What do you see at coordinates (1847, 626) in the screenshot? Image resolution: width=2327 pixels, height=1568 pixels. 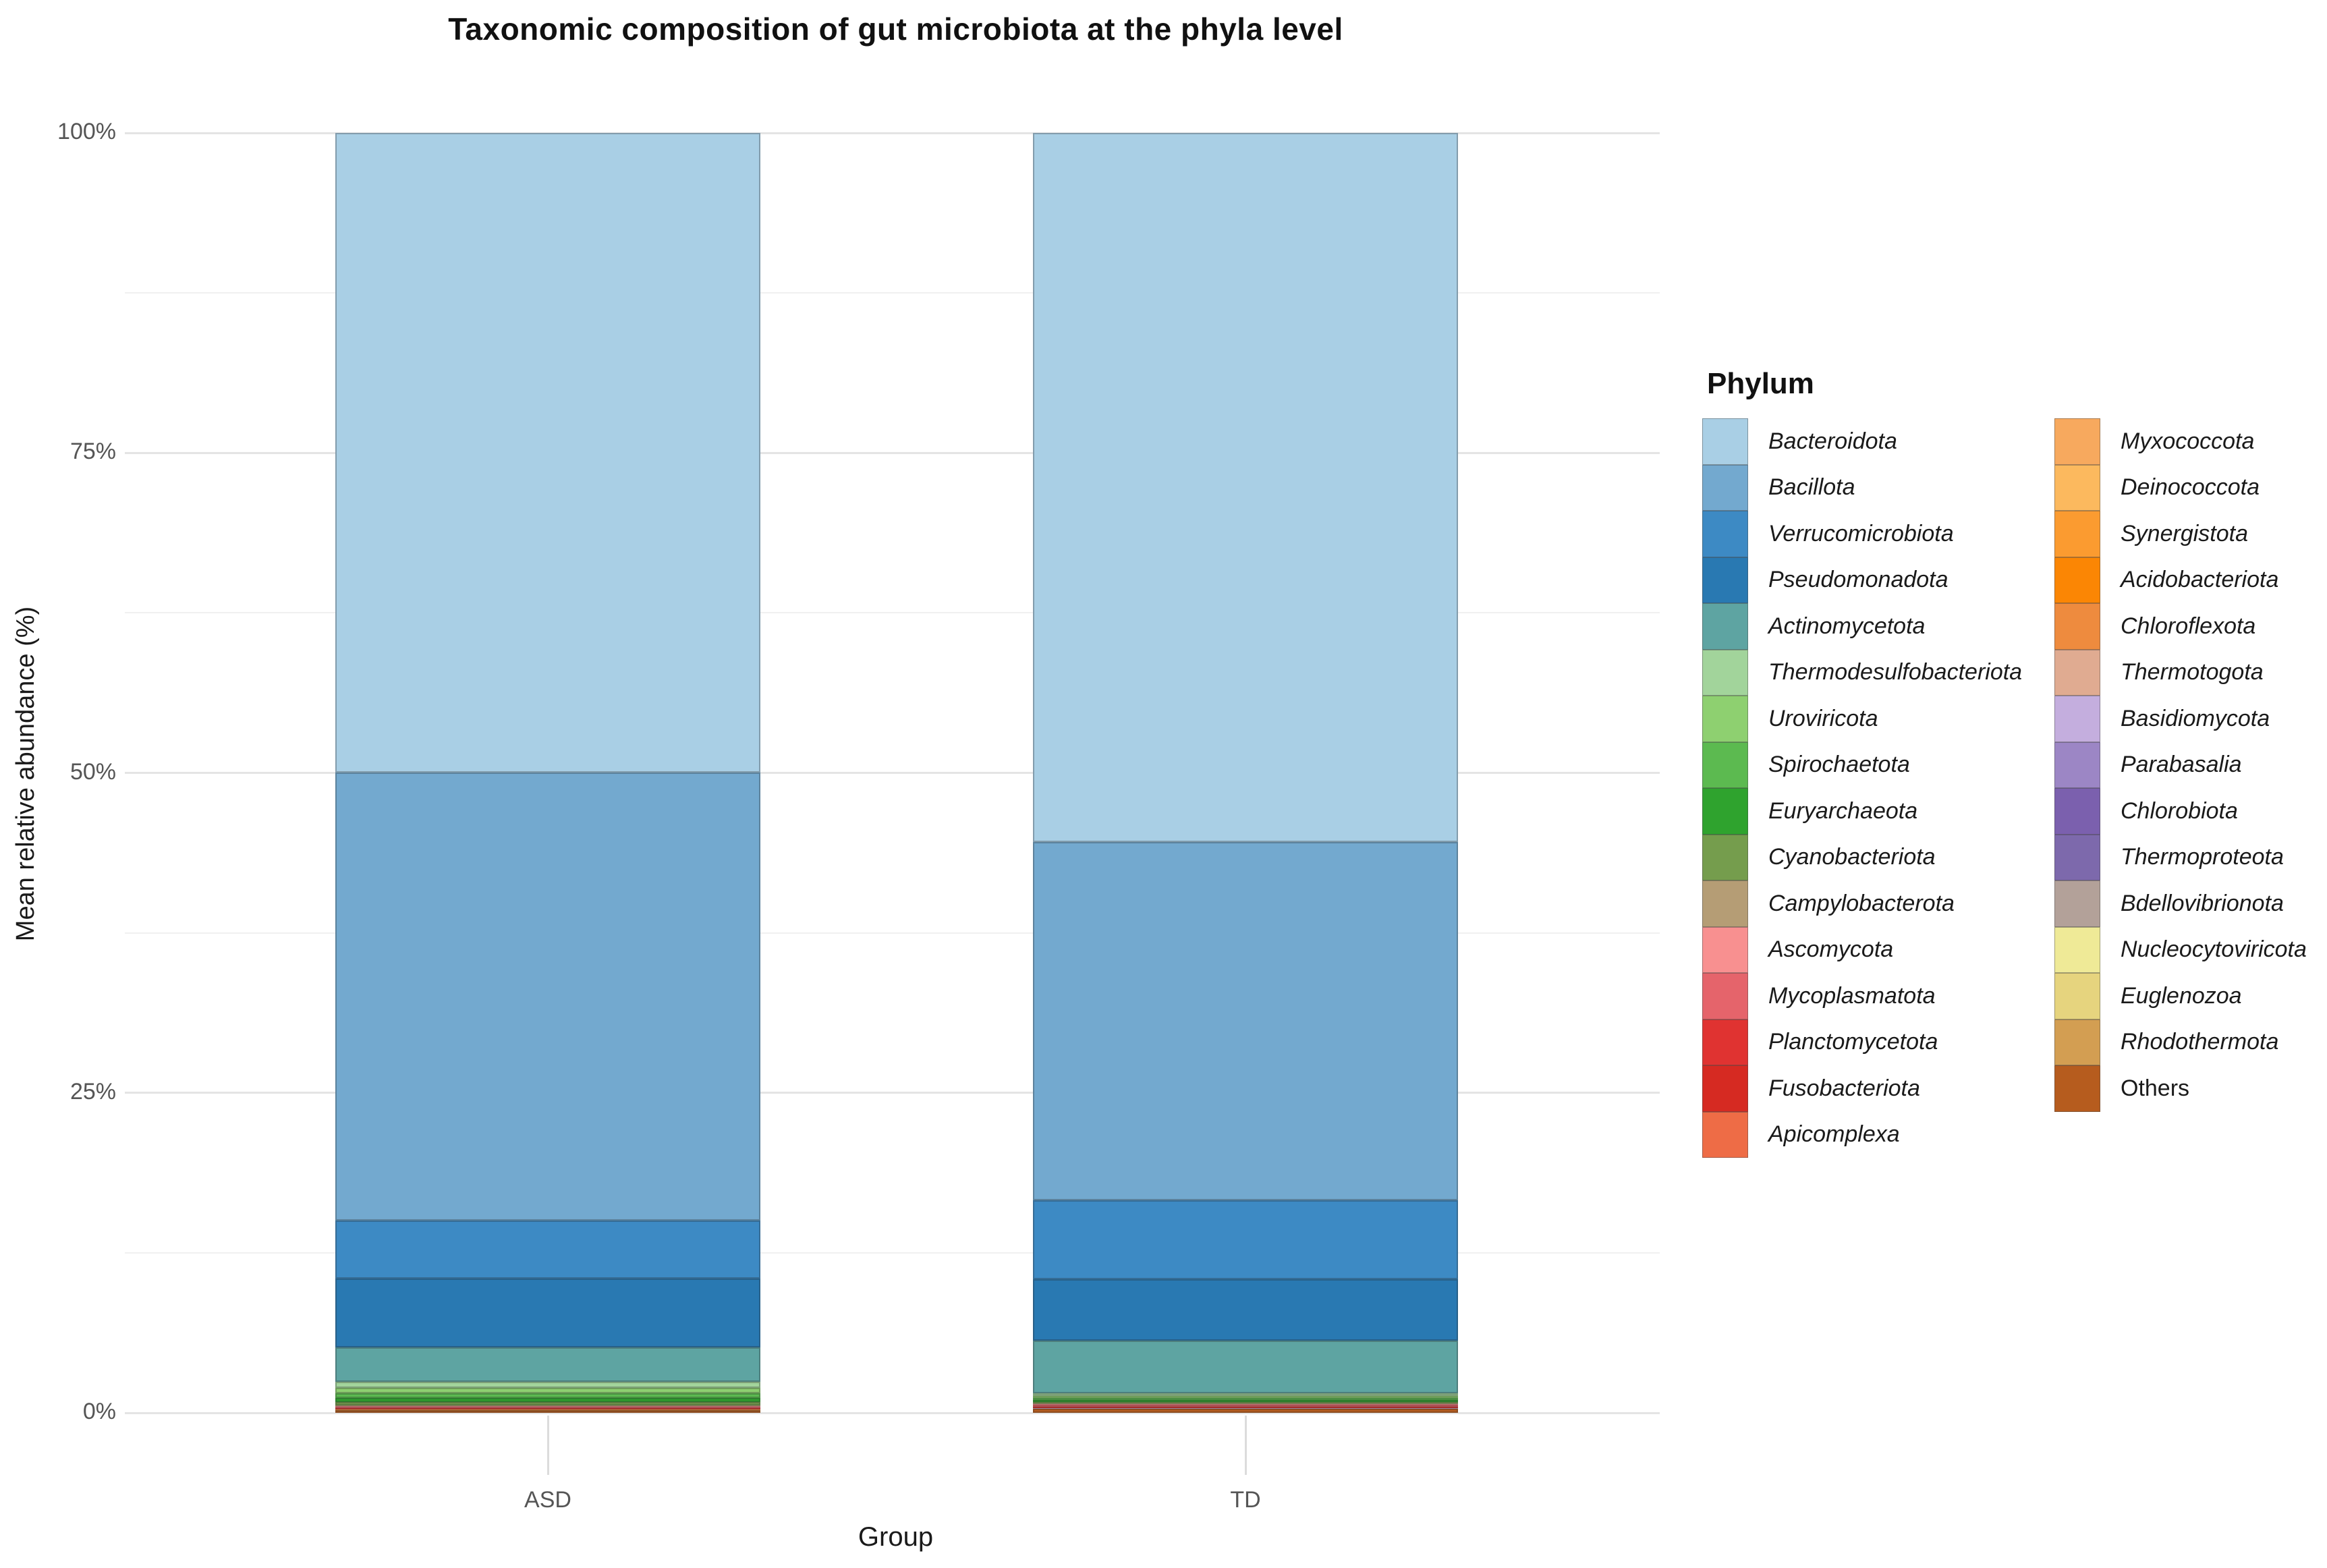 I see `legend-label: Actinomycetota` at bounding box center [1847, 626].